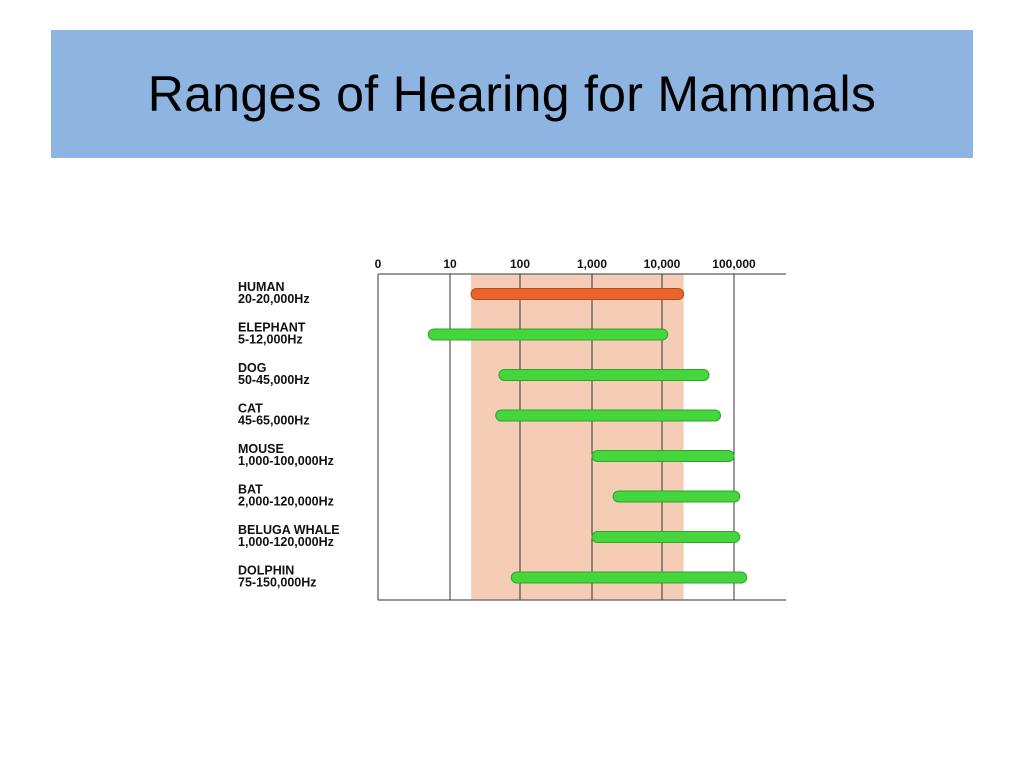 This screenshot has width=1024, height=768. What do you see at coordinates (662, 264) in the screenshot?
I see `x-tick-label: 10,000` at bounding box center [662, 264].